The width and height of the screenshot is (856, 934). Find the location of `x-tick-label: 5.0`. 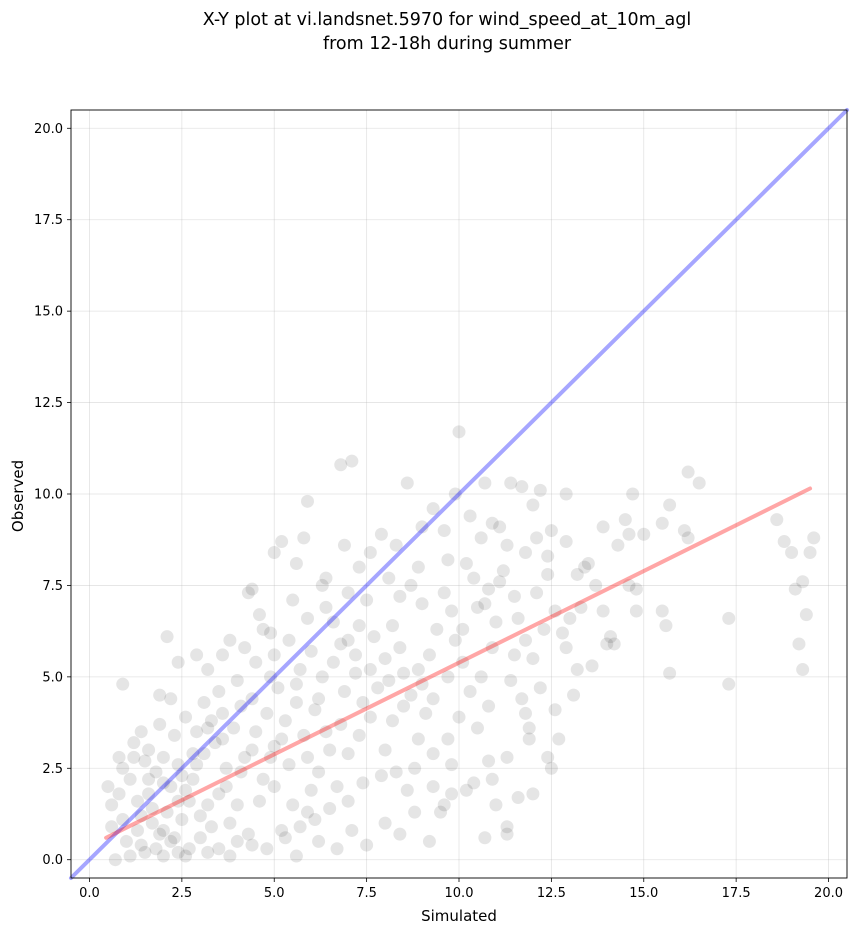

x-tick-label: 5.0 is located at coordinates (274, 893).